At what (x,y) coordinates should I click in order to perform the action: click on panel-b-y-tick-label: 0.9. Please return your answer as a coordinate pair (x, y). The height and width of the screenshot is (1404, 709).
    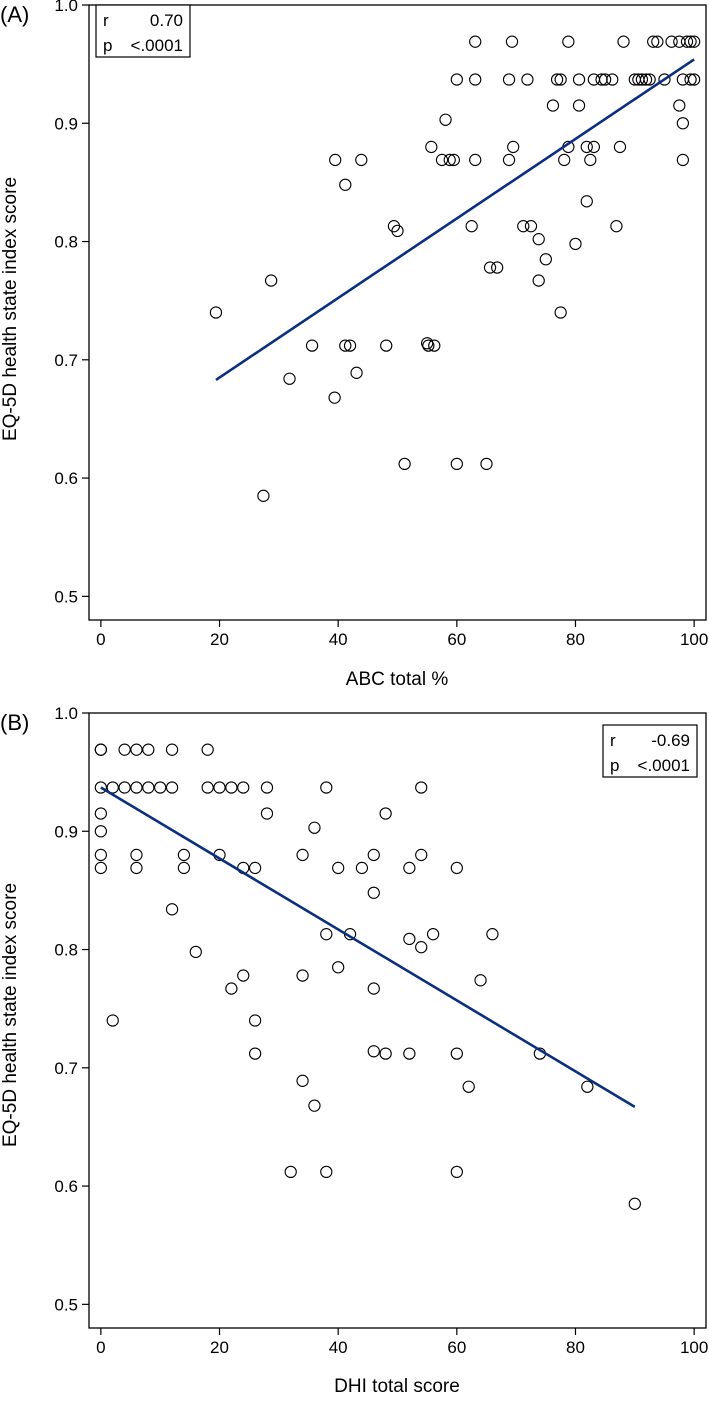
    Looking at the image, I should click on (66, 831).